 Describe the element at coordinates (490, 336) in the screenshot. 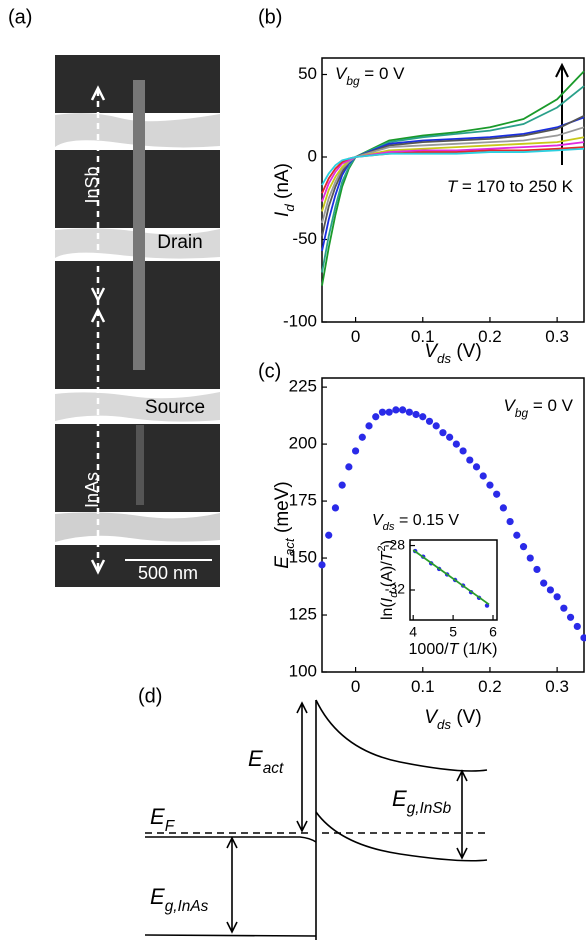

I see `x-tick-label: 0.2` at that location.